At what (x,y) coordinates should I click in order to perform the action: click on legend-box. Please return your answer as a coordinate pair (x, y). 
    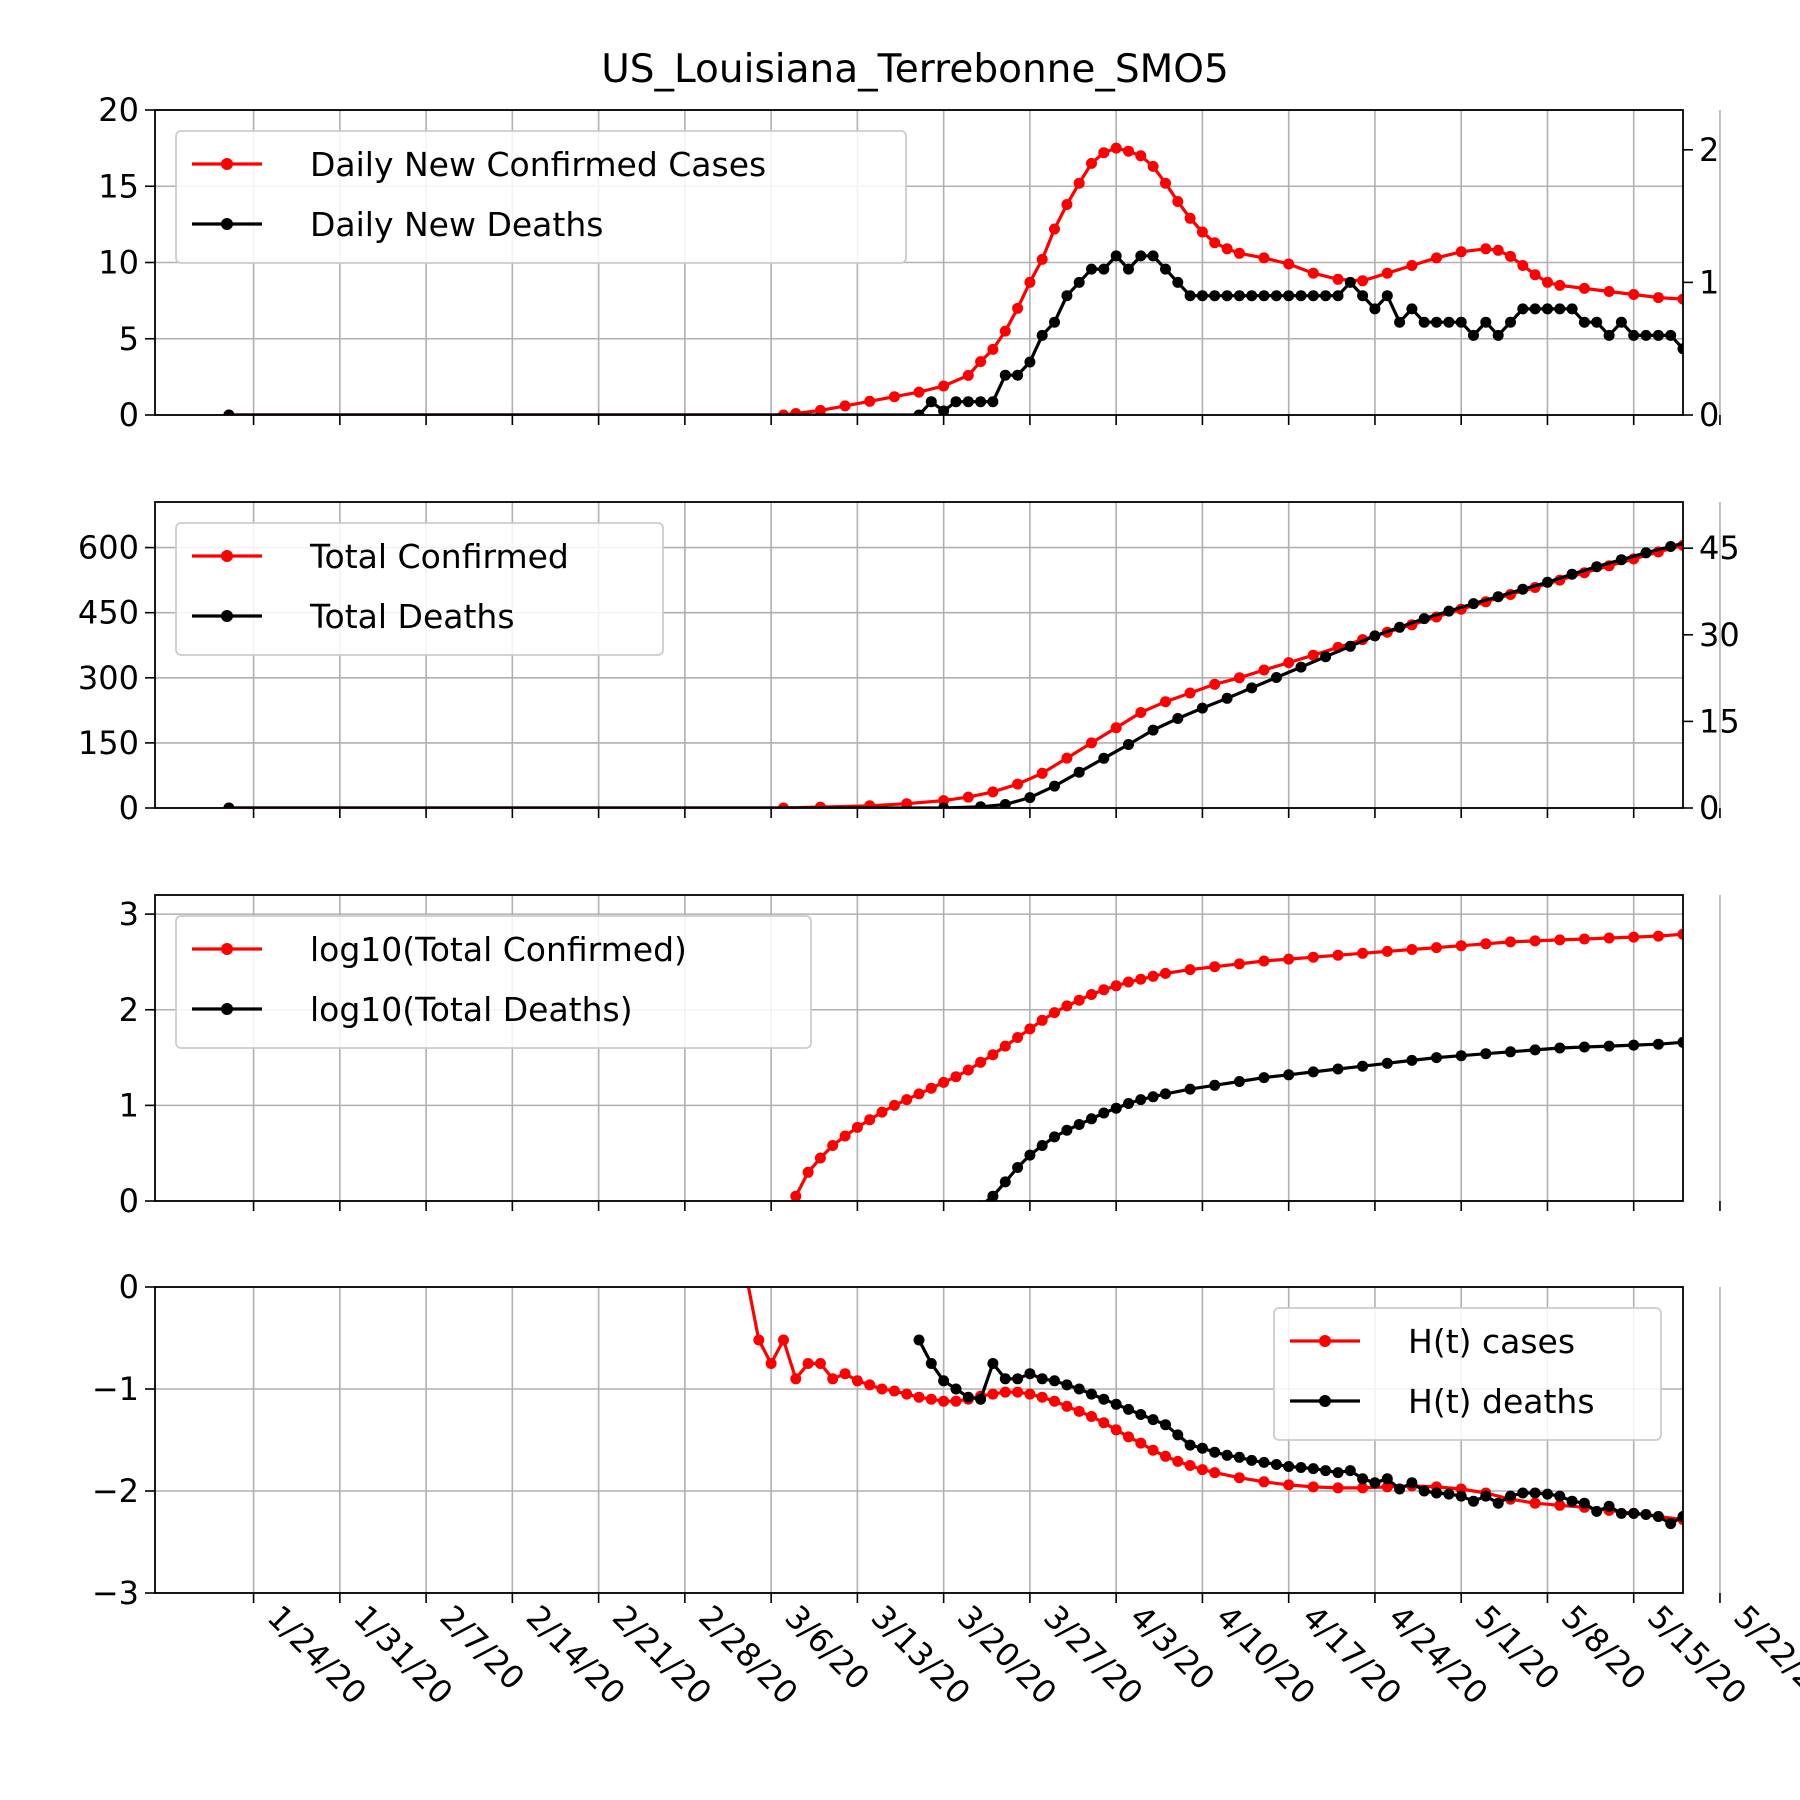
    Looking at the image, I should click on (493, 982).